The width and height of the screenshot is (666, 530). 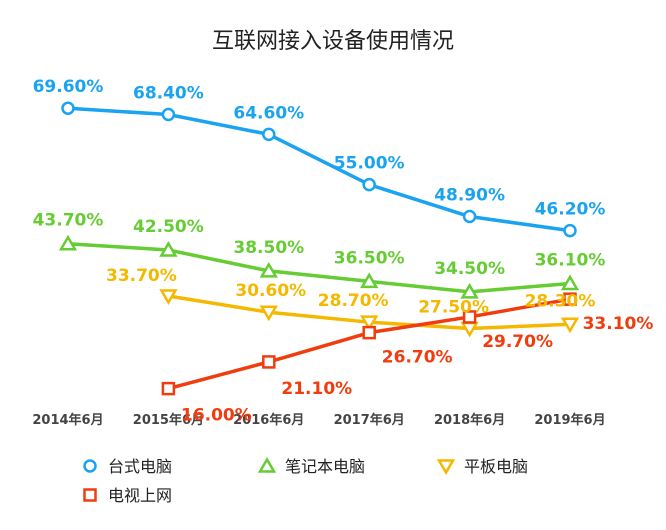 What do you see at coordinates (67, 420) in the screenshot?
I see `x-tick-label: 2014年6月` at bounding box center [67, 420].